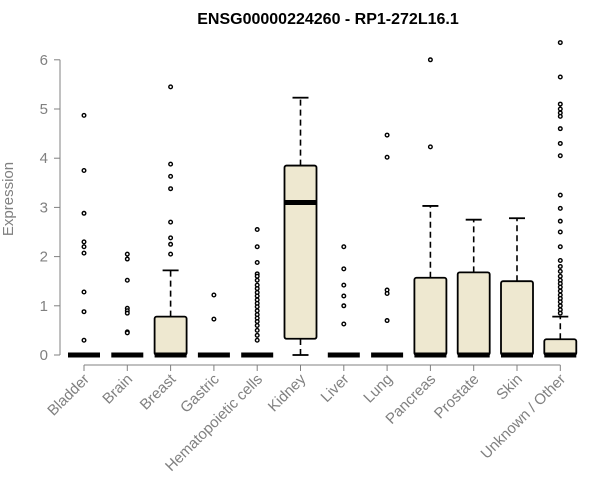  I want to click on y-axis-label: Expression, so click(8, 199).